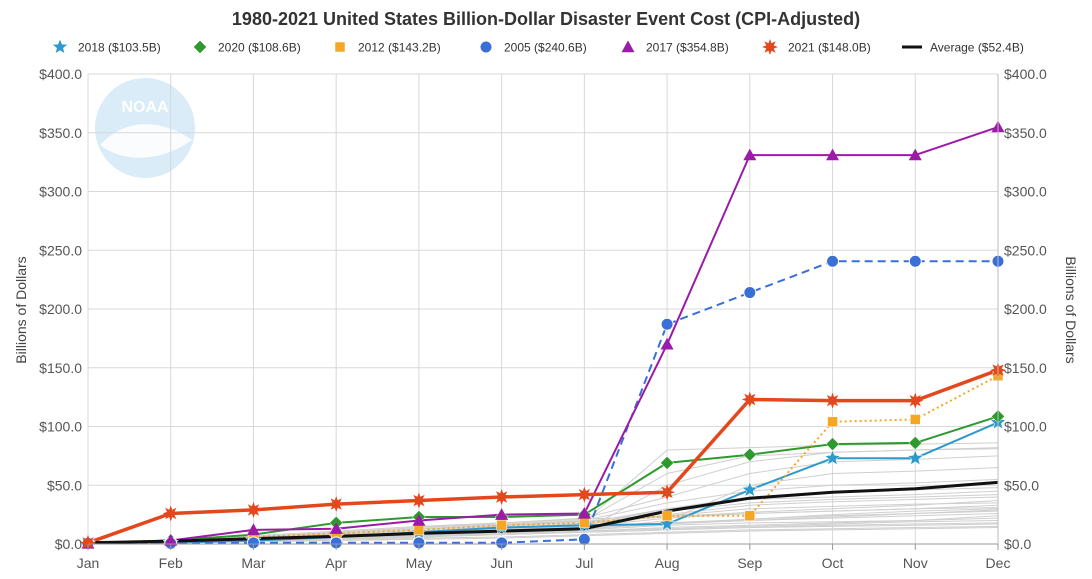  What do you see at coordinates (60, 133) in the screenshot?
I see `y-tick-label-left: $350.0` at bounding box center [60, 133].